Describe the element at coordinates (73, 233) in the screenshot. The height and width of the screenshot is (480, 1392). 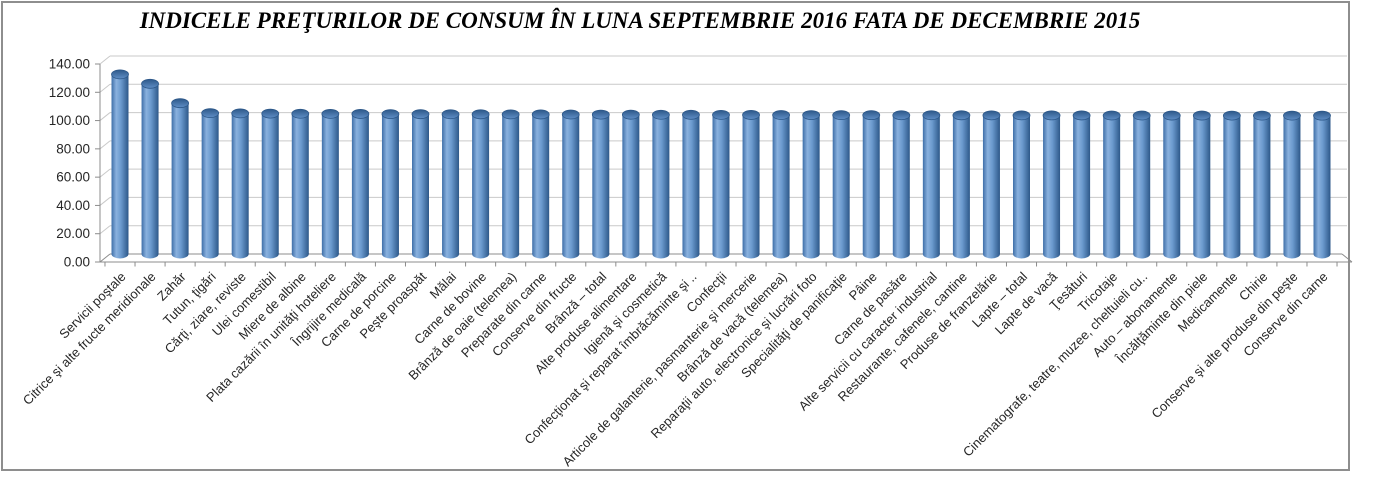
I see `y-tick-label: 20.00` at that location.